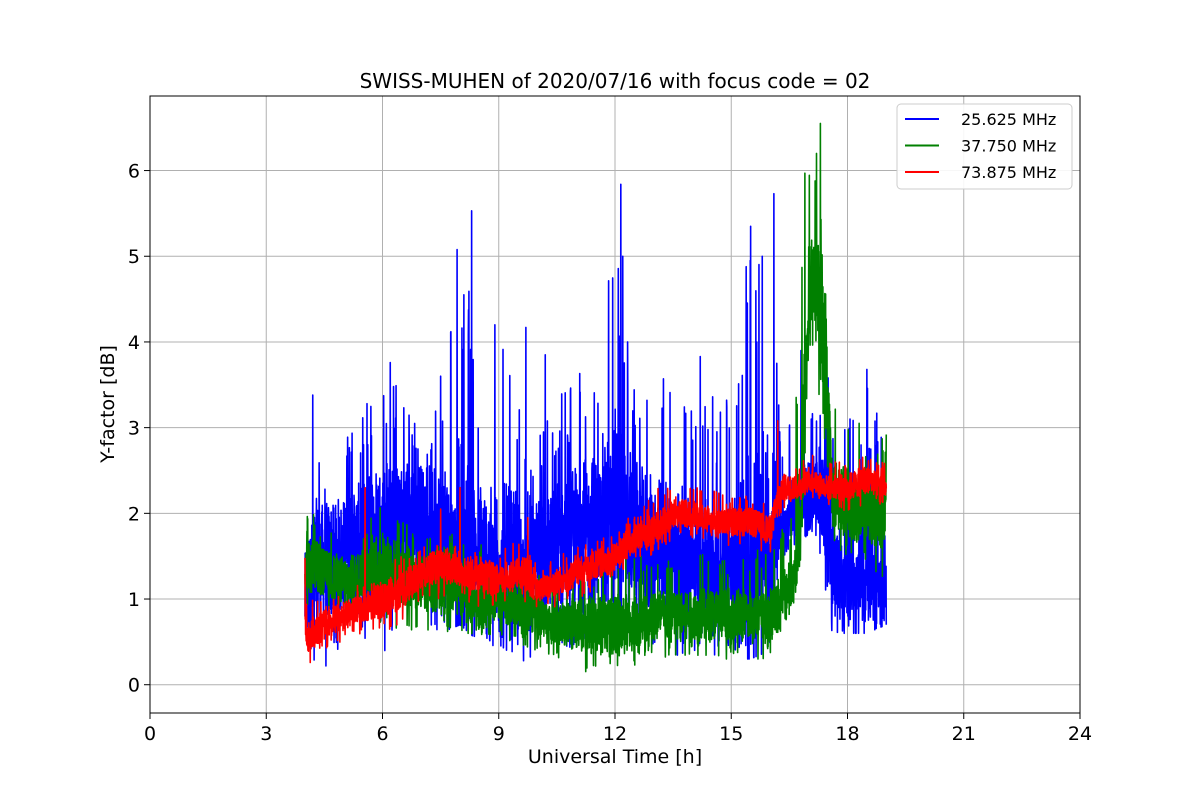 This screenshot has width=1200, height=800. Describe the element at coordinates (134, 429) in the screenshot. I see `y-tick-label: 3` at that location.